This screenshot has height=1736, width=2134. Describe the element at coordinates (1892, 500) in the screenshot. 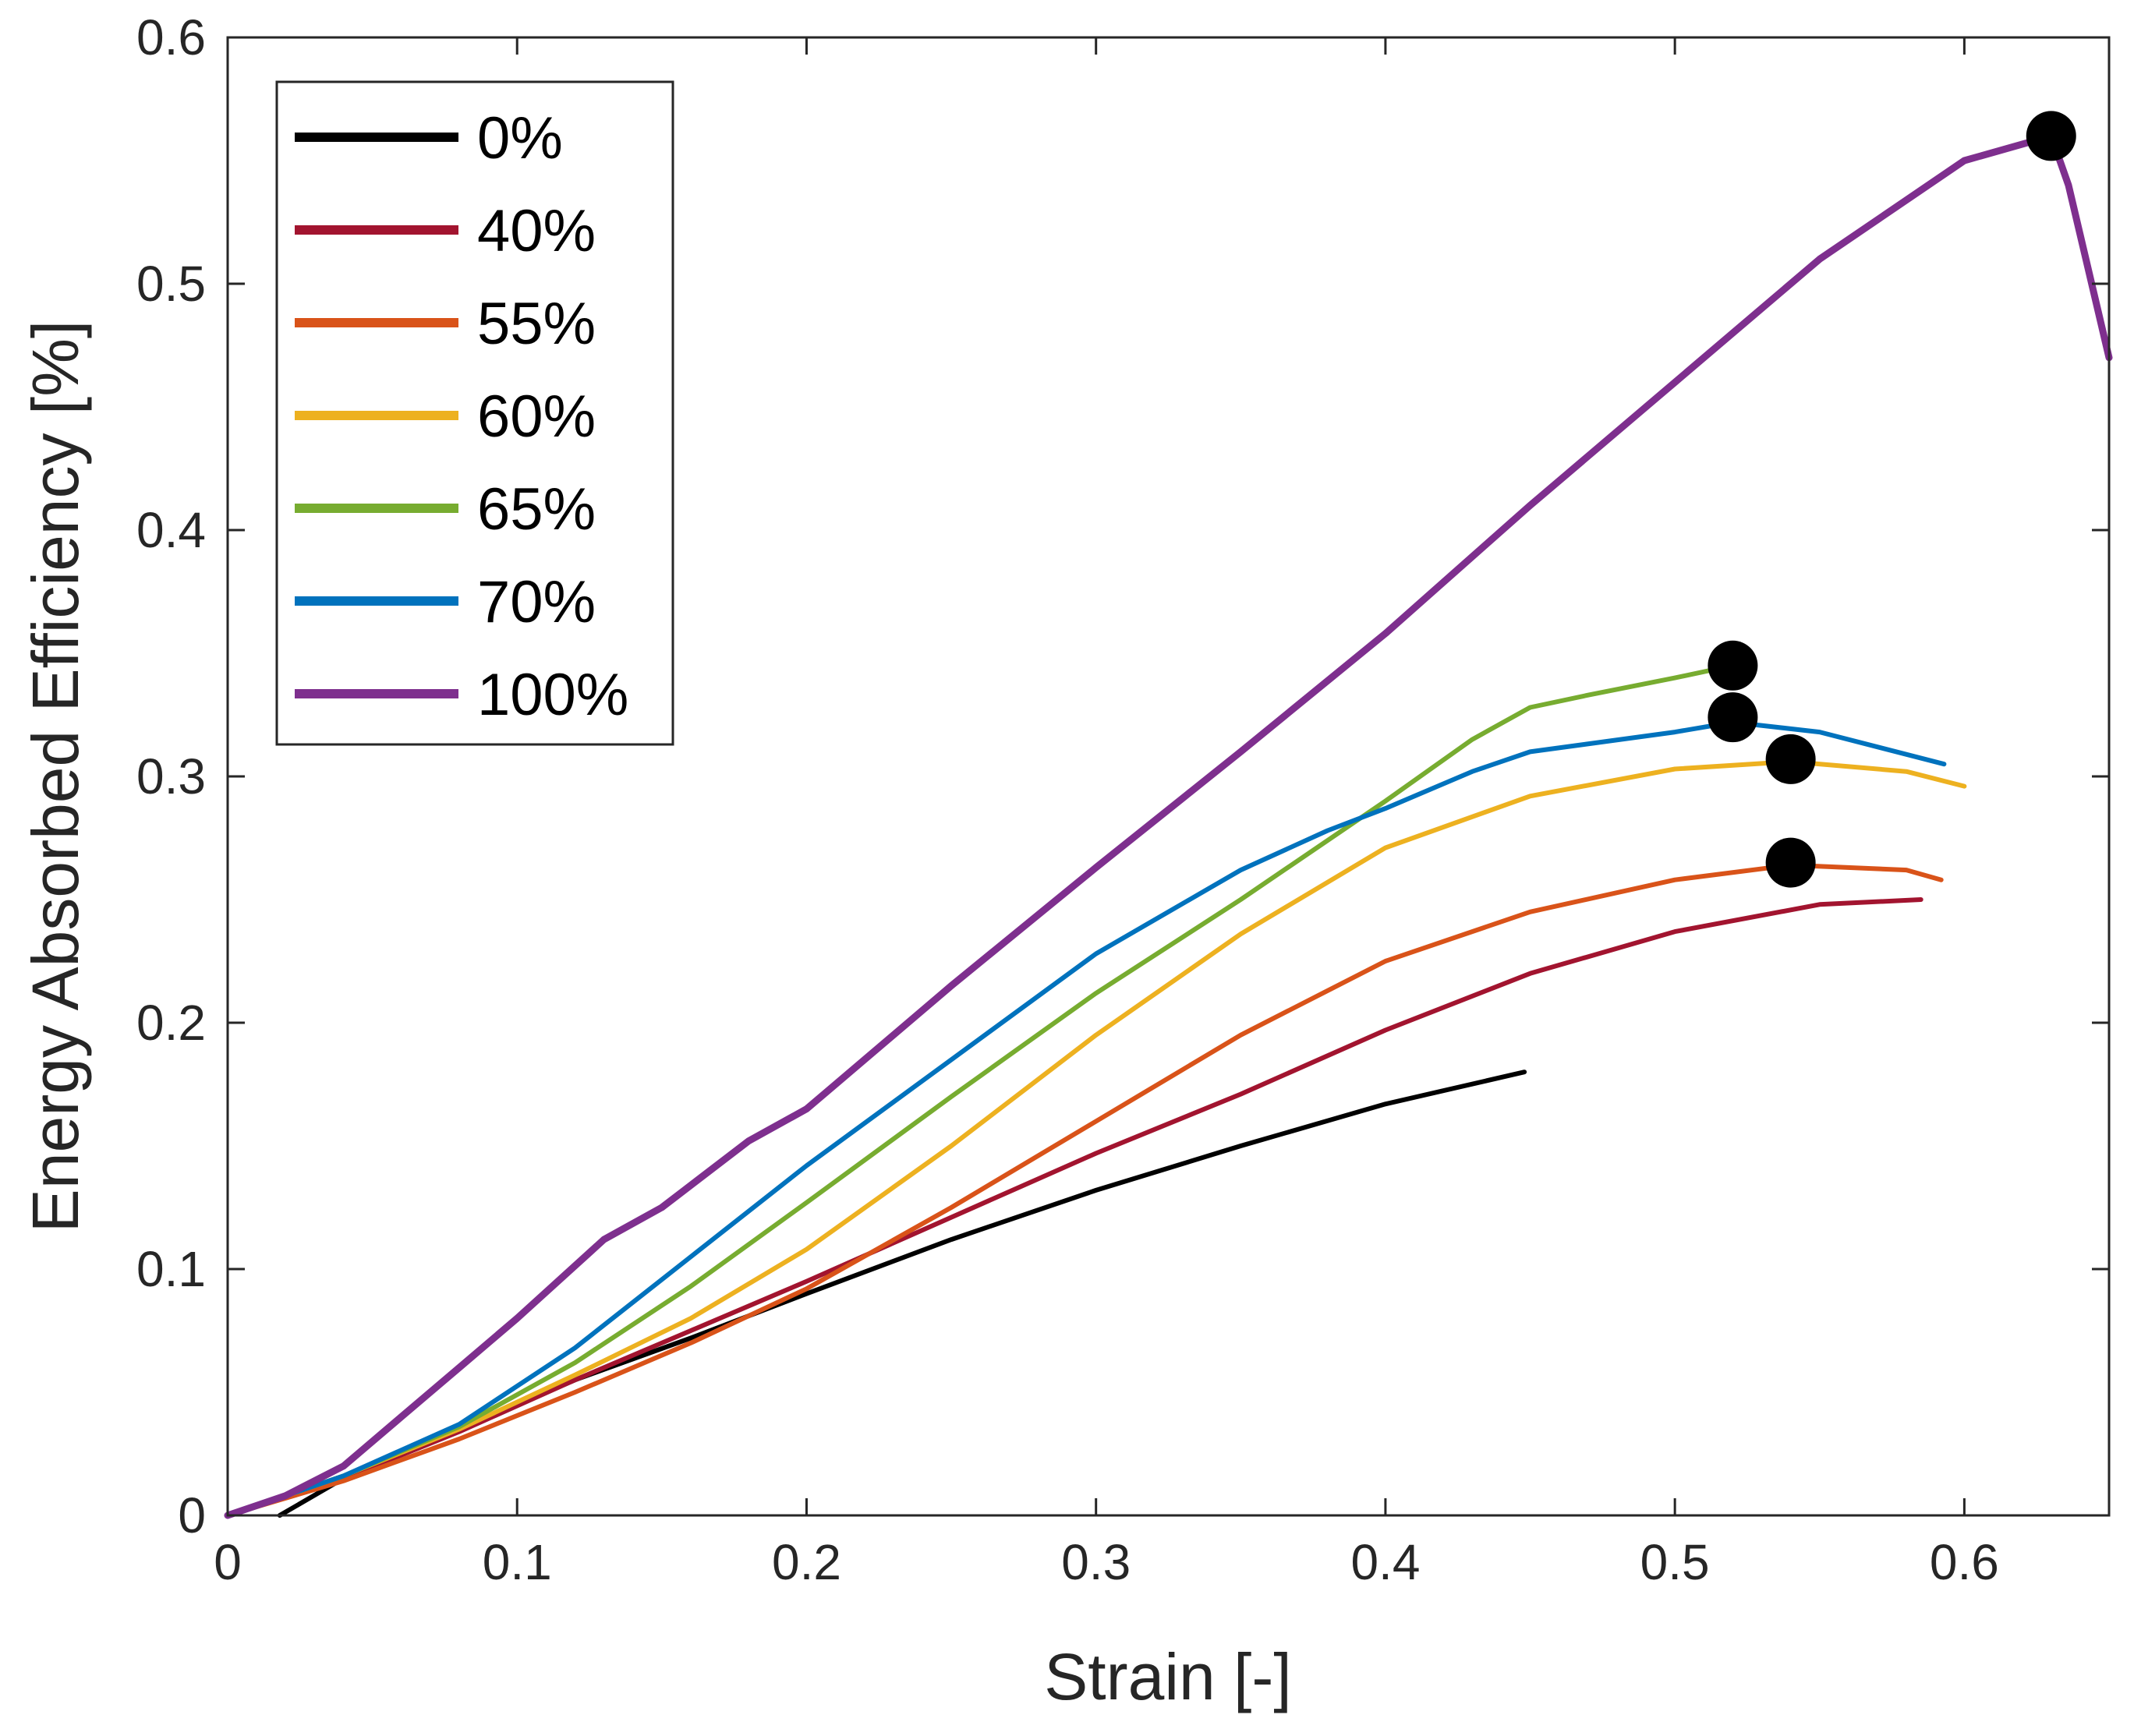

I see `marker-layer` at that location.